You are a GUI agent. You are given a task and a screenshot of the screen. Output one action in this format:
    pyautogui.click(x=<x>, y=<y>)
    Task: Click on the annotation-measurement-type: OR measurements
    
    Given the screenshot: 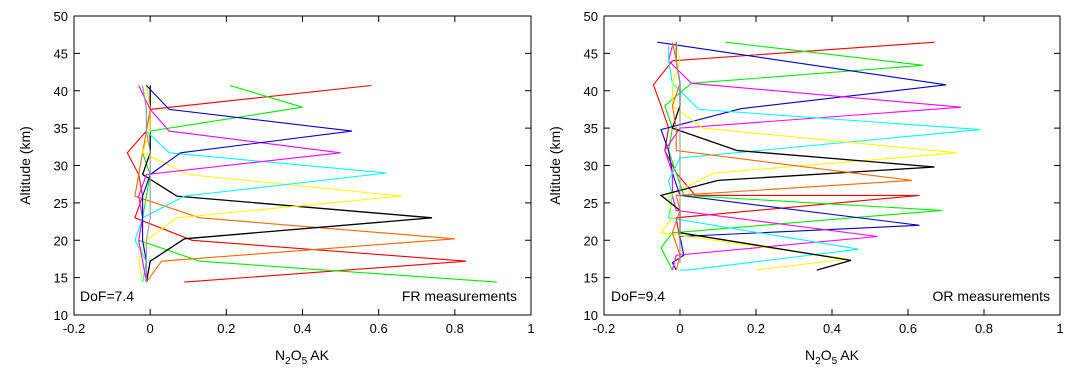 What is the action you would take?
    pyautogui.click(x=991, y=296)
    